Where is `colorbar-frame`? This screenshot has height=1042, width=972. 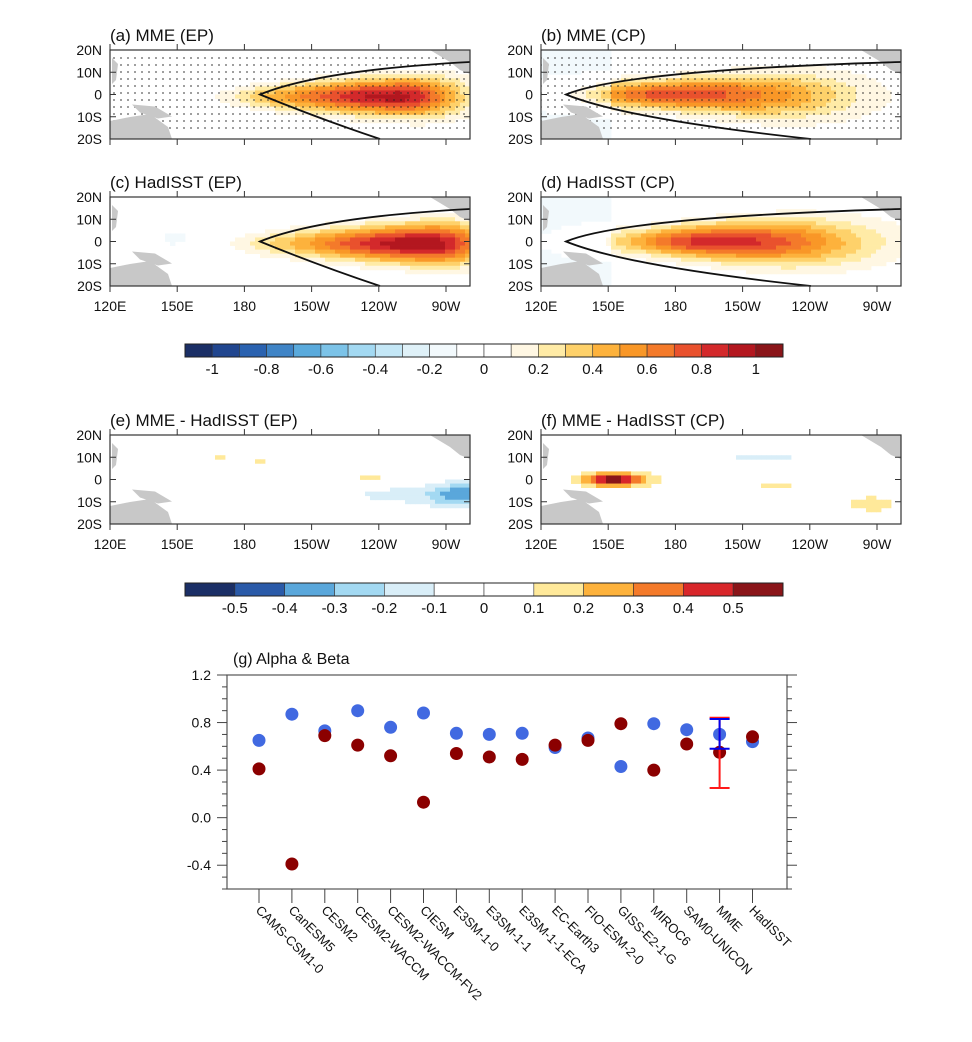 colorbar-frame is located at coordinates (484, 589).